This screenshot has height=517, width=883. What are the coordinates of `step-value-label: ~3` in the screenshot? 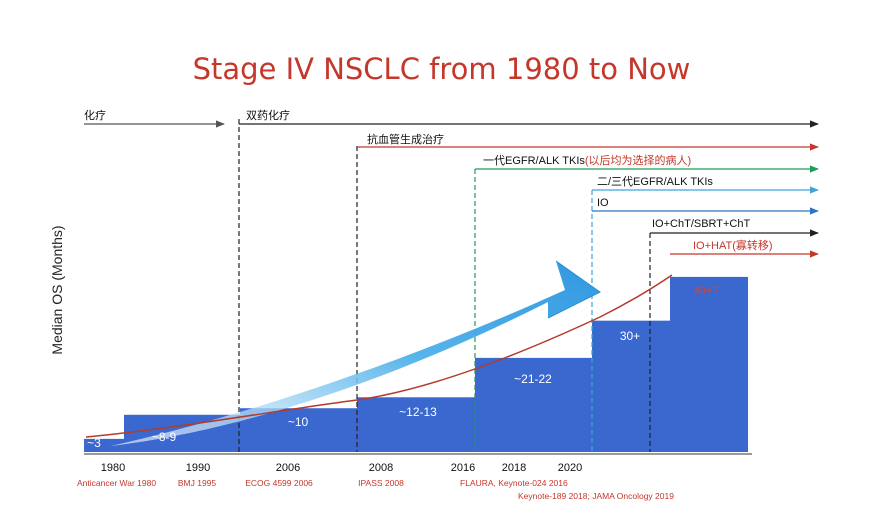 It's located at (94, 443).